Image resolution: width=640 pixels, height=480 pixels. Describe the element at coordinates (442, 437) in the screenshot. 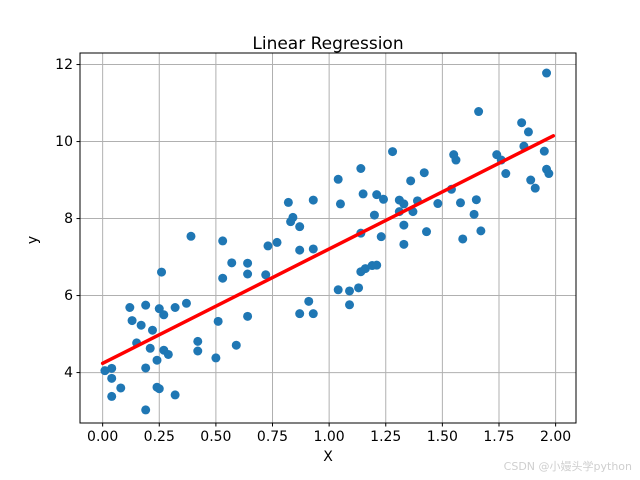

I see `x-tick-label: 1.50` at that location.